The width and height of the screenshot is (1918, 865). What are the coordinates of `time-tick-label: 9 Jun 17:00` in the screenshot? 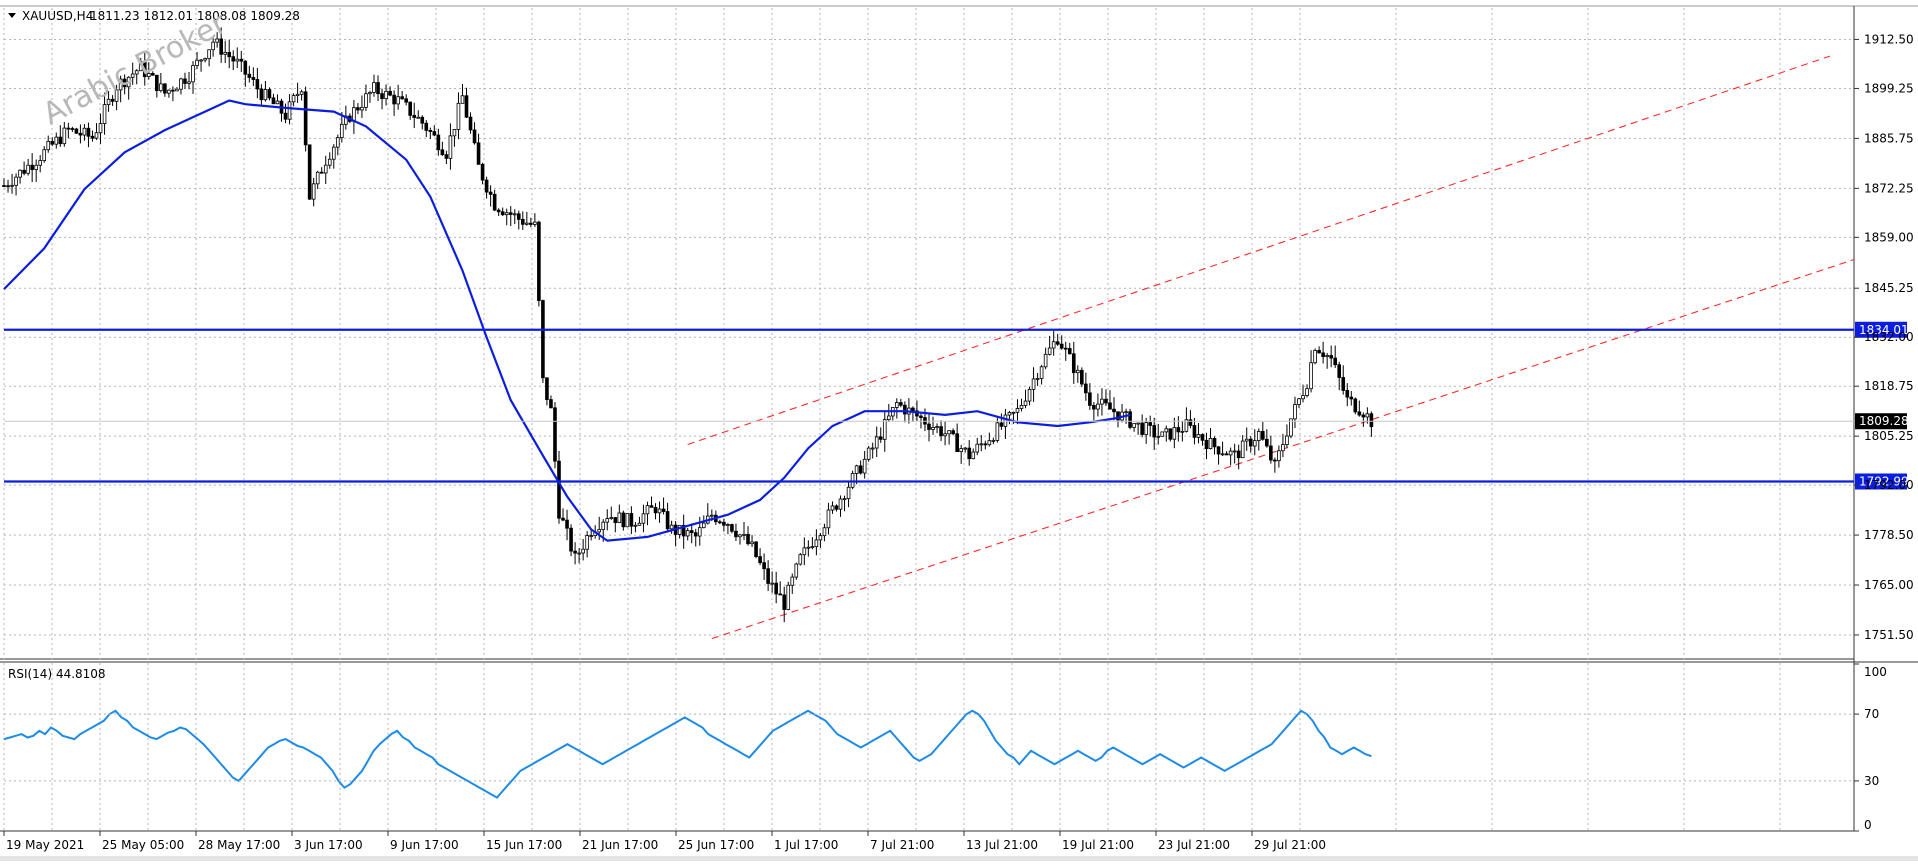 It's located at (424, 845).